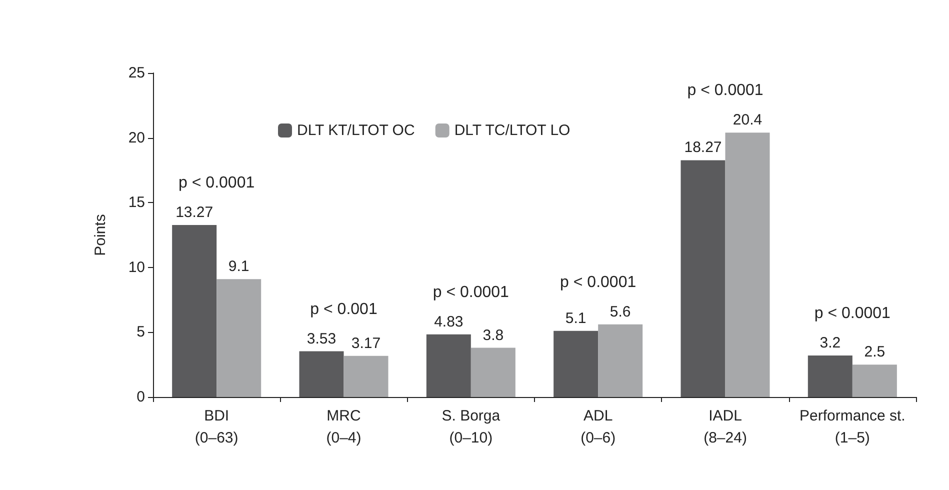 This screenshot has height=490, width=949. I want to click on y-tick-label: 0, so click(140, 397).